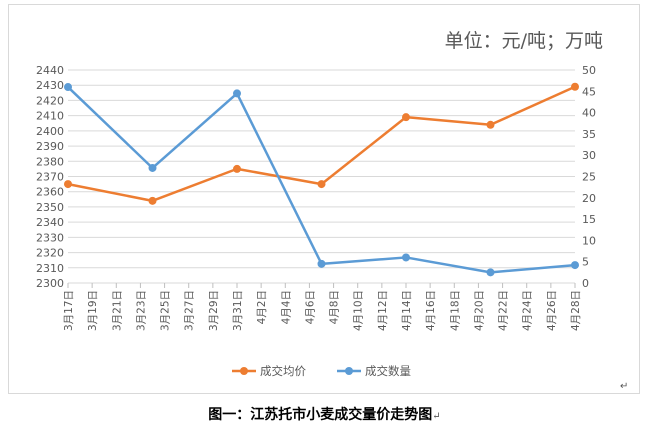 This screenshot has height=433, width=649. I want to click on x-tick-label: 4月20日, so click(479, 310).